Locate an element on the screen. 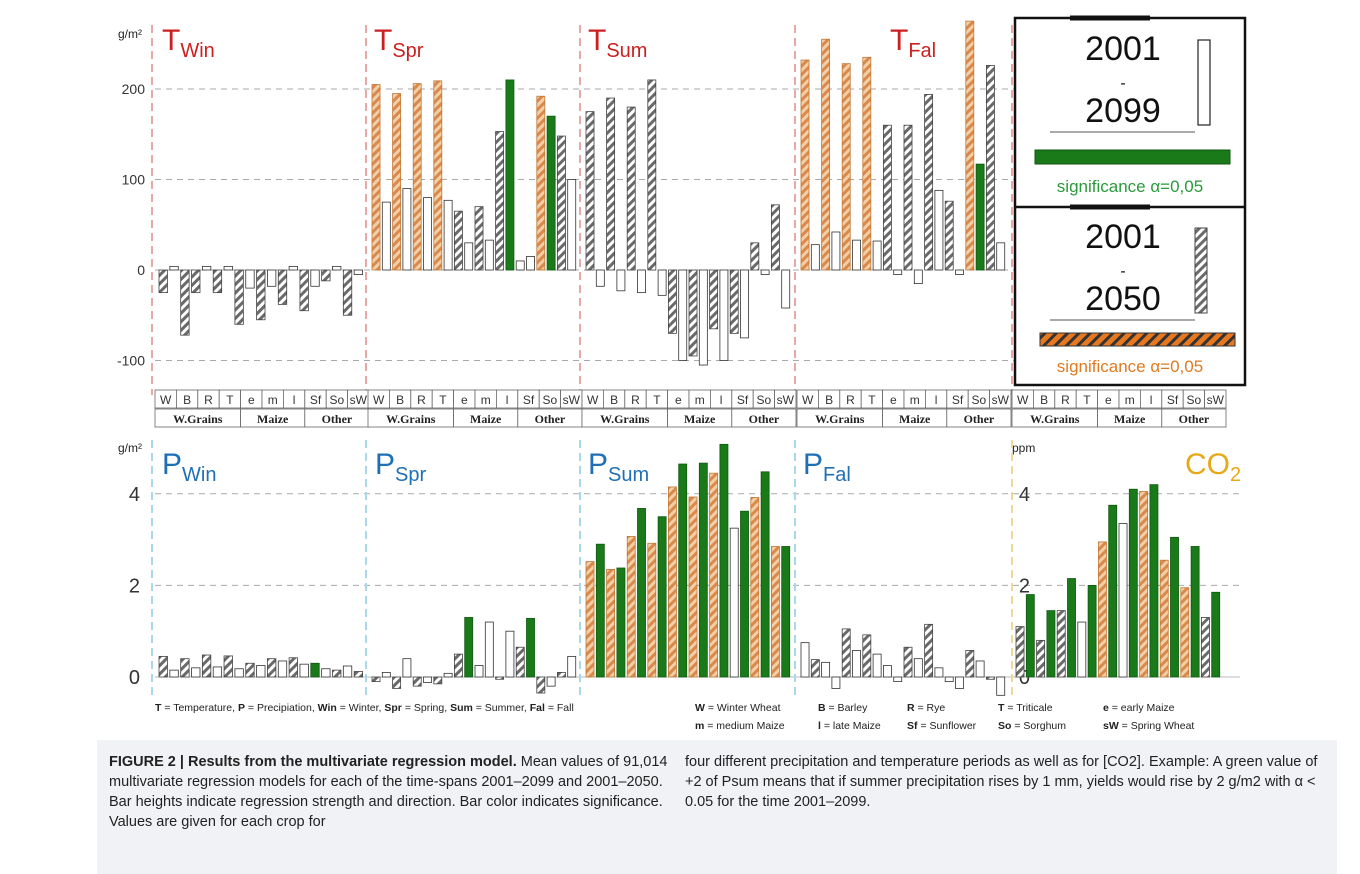 This screenshot has height=874, width=1360. legend2-dash: - is located at coordinates (1122, 271).